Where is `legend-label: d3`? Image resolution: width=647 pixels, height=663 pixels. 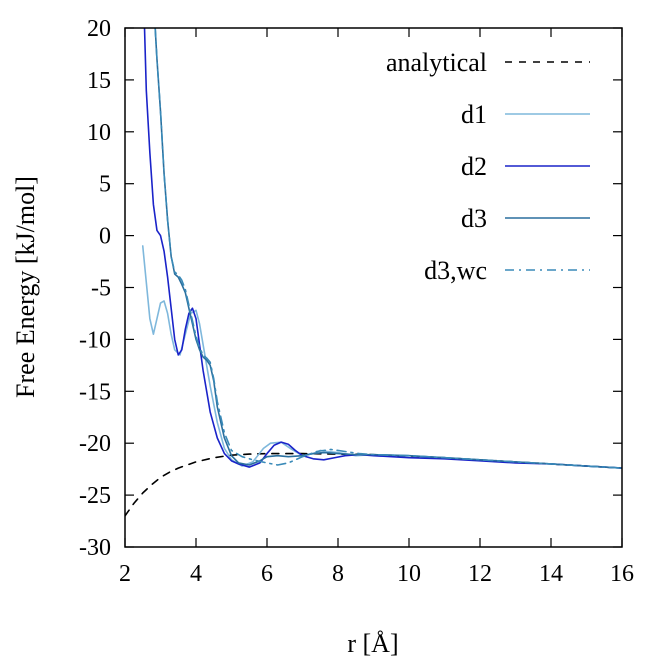
legend-label: d3 is located at coordinates (474, 218).